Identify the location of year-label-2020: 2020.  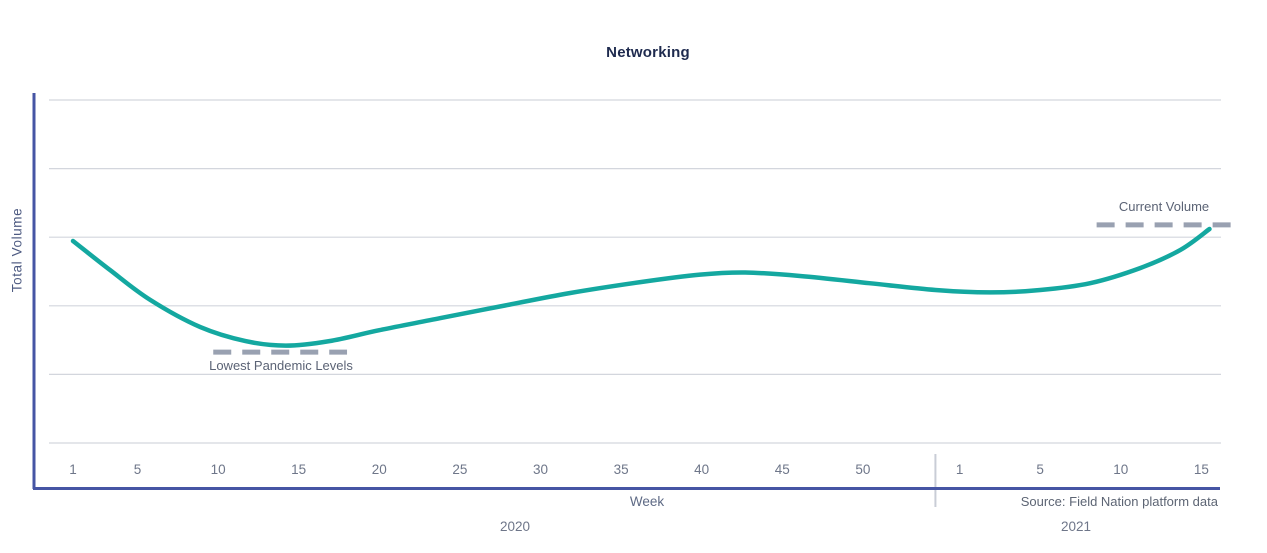
(515, 526).